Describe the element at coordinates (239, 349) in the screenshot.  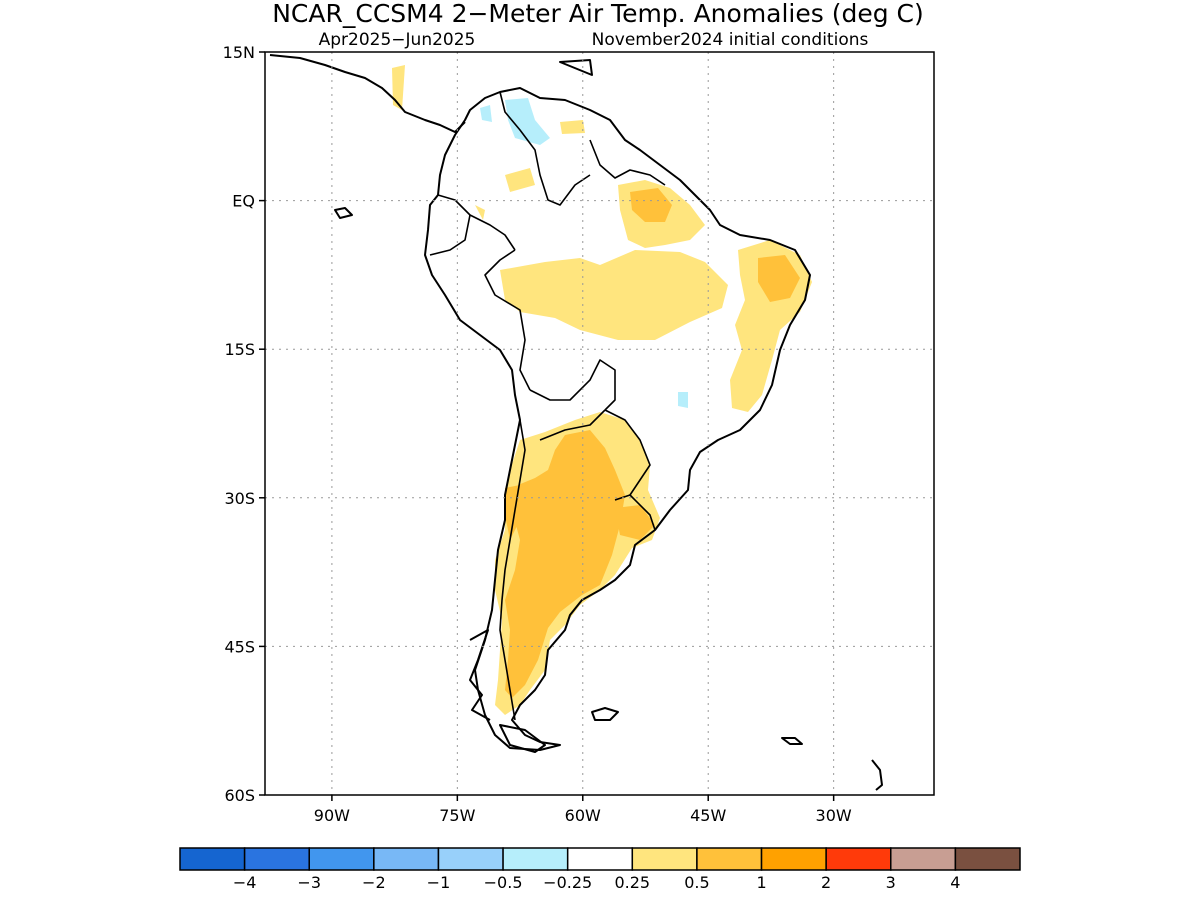
I see `lat-tick-label: 15S` at that location.